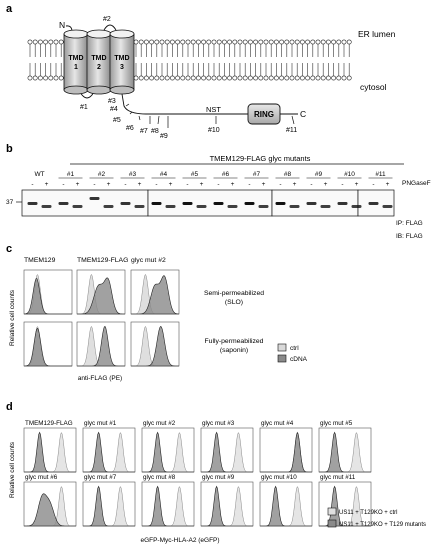  Describe the element at coordinates (218, 477) in the screenshot. I see `panel-d-title: glyc mut #9` at that location.